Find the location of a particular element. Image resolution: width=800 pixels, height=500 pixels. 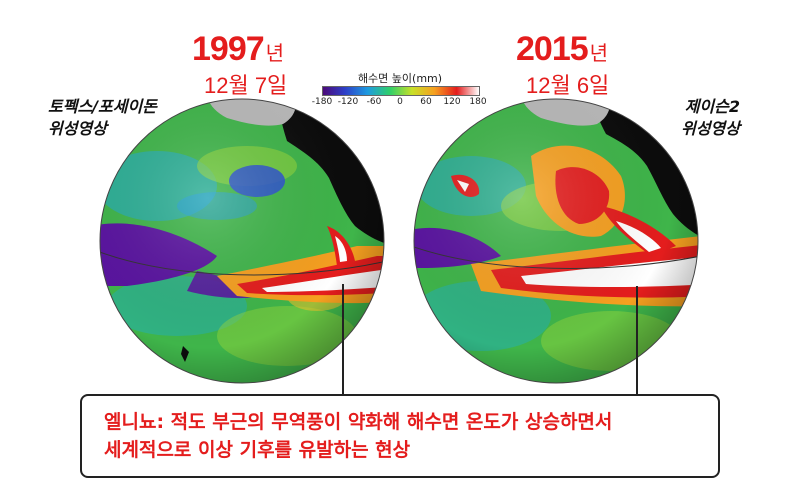

year-label-2015: 2015 년 is located at coordinates (562, 49).